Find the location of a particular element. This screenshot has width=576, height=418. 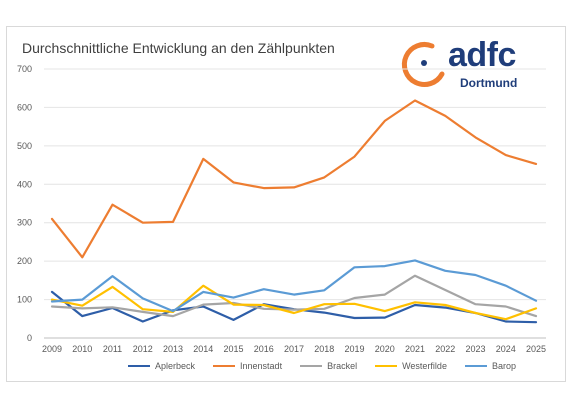

series-line-barop is located at coordinates (294, 286).